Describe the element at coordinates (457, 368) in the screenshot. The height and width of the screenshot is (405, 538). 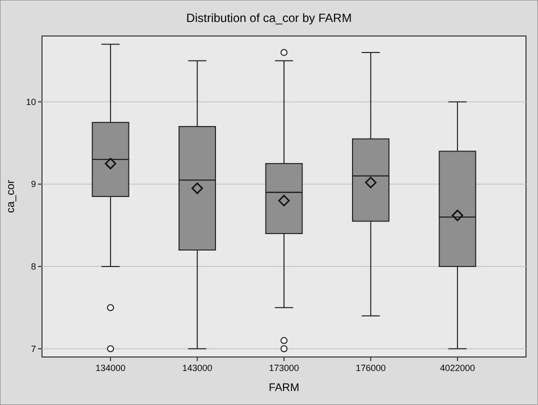
I see `x-tick-label: 4022000` at that location.